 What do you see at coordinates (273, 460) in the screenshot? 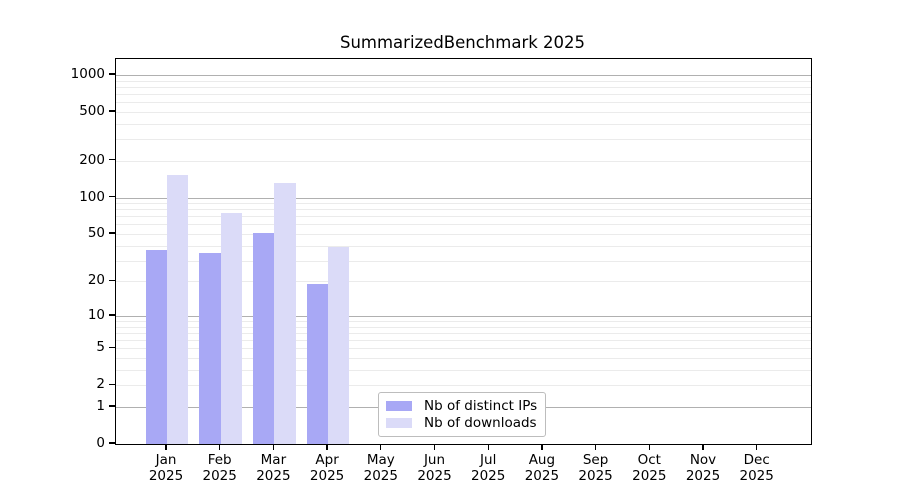
I see `x-tick-month: Mar` at bounding box center [273, 460].